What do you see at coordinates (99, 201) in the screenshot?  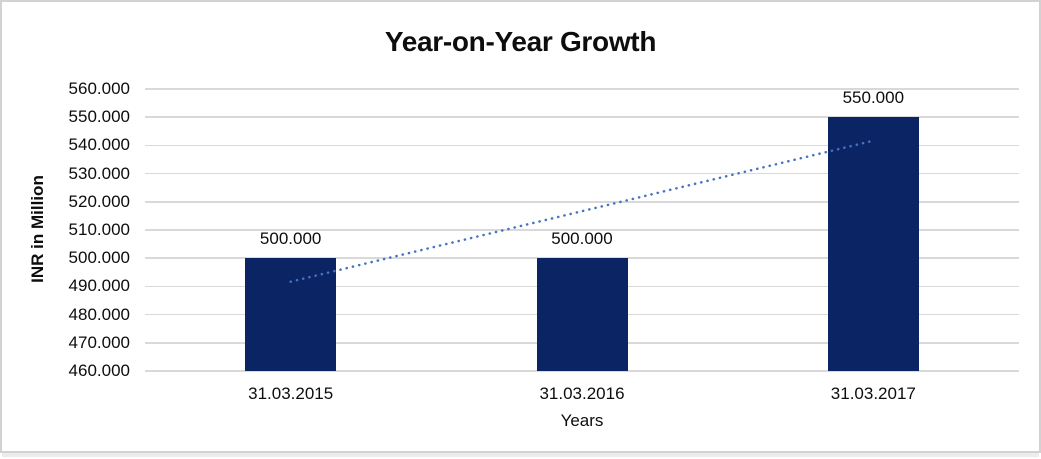 I see `y-tick-label: 520.000` at bounding box center [99, 201].